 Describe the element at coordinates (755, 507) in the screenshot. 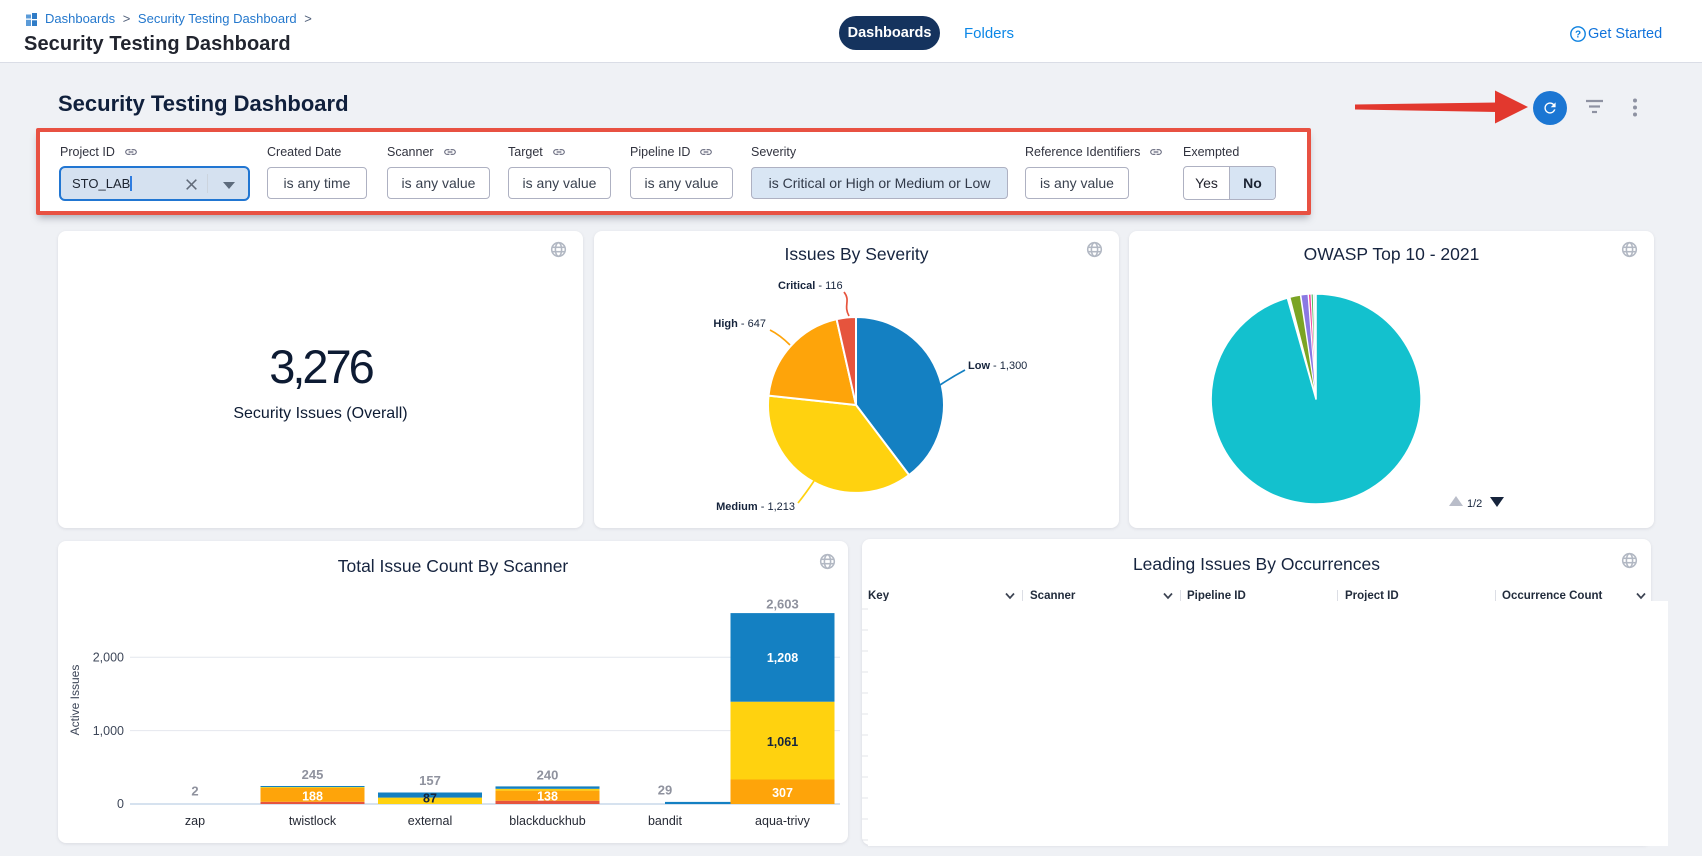

I see `svg-text: Medium - 1,213` at that location.